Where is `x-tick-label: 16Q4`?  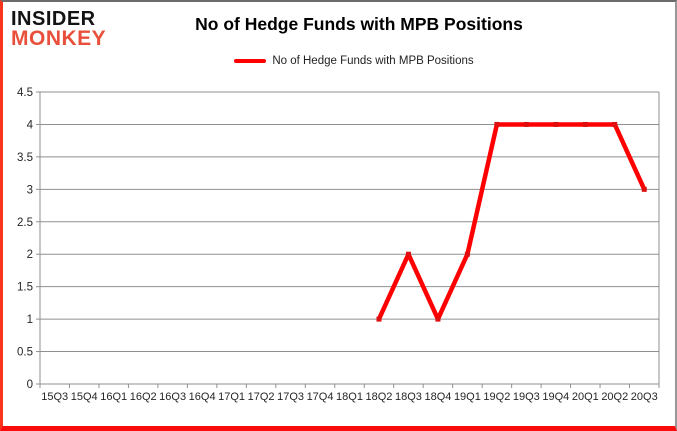 x-tick-label: 16Q4 is located at coordinates (202, 397).